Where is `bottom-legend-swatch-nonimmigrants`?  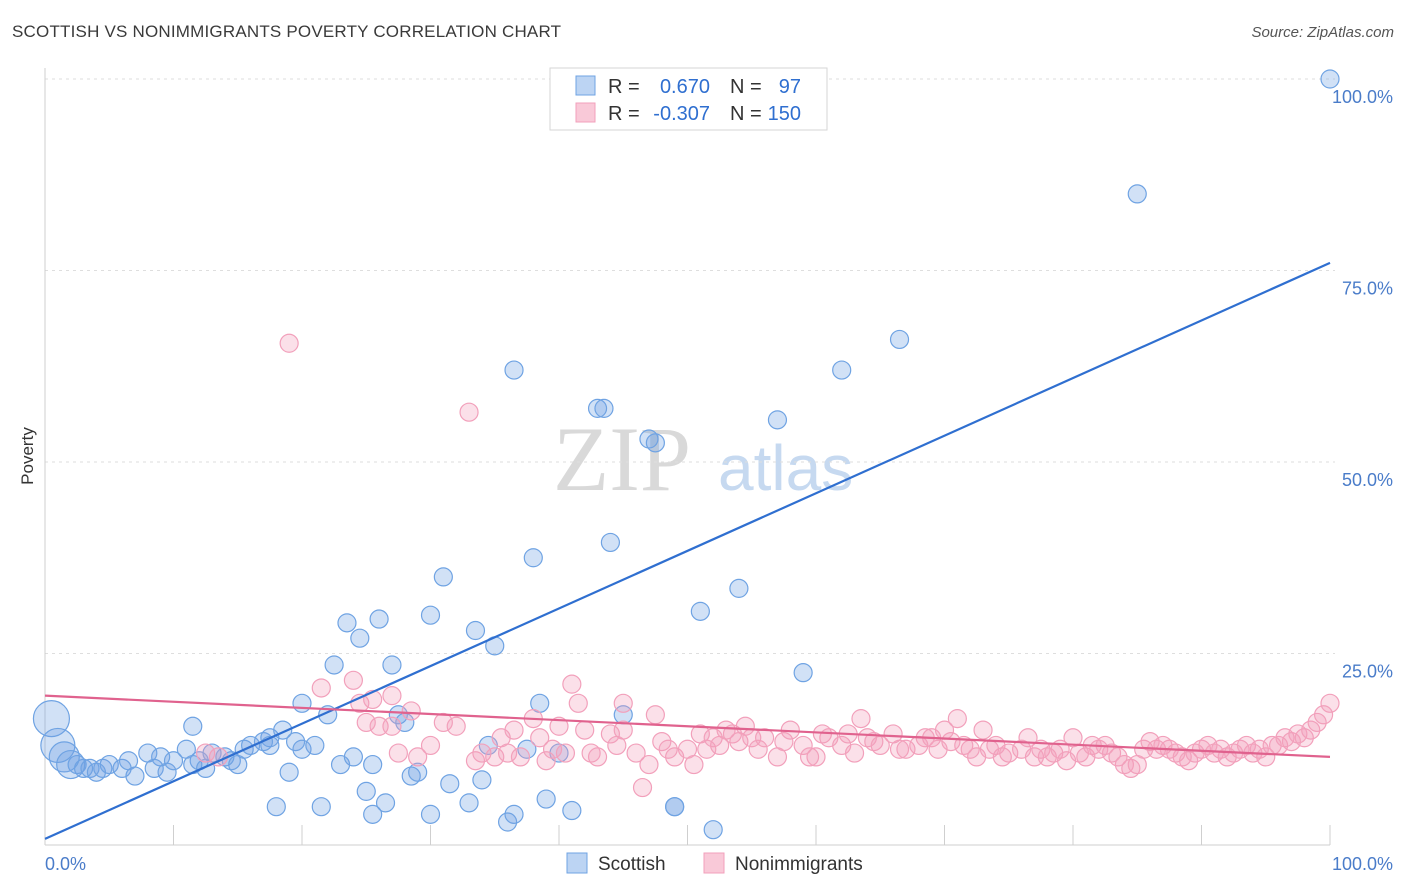
bottom-legend-swatch-nonimmigrants is located at coordinates (714, 863).